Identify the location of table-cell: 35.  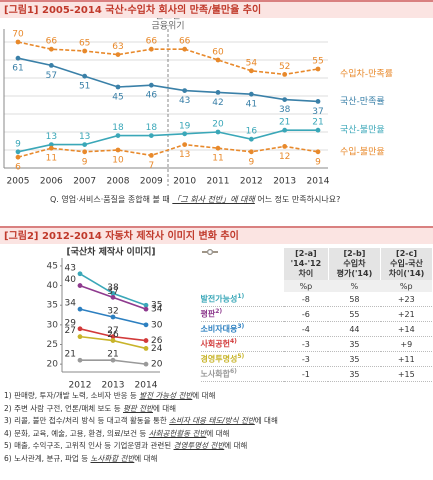
(354, 344).